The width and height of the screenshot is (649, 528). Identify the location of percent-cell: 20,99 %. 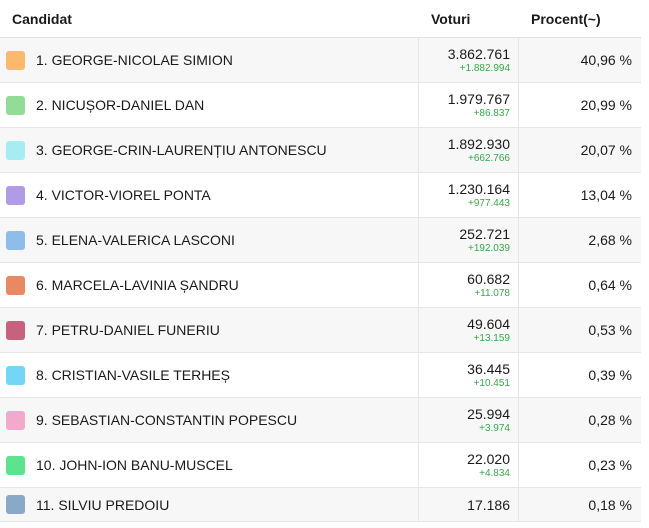
(580, 105).